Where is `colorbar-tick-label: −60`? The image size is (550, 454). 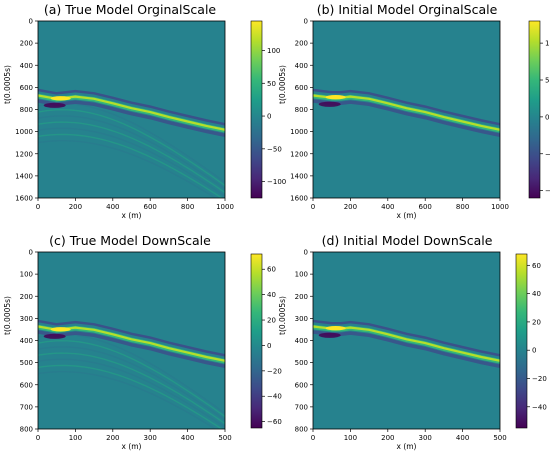 colorbar-tick-label: −60 is located at coordinates (274, 422).